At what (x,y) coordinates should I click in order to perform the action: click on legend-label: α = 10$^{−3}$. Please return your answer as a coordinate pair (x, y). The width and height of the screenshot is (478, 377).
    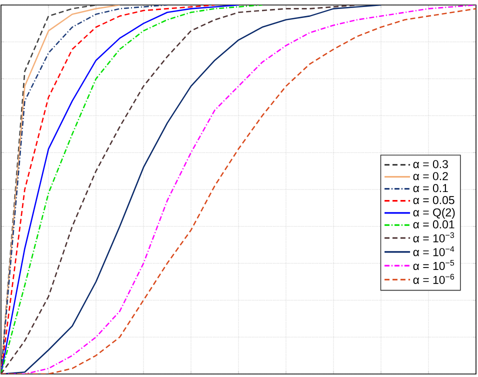
    Looking at the image, I should click on (433, 237).